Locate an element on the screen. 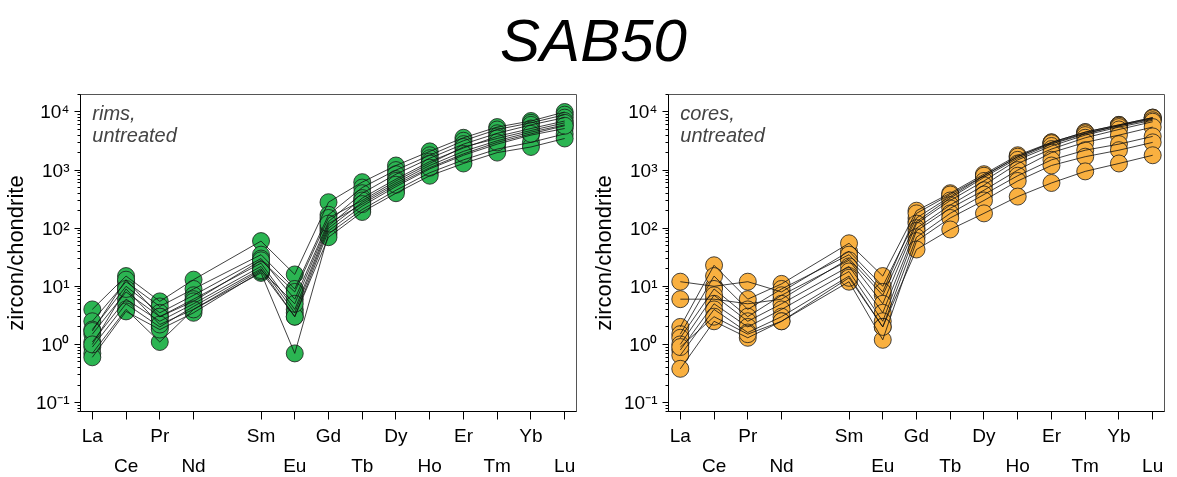 The width and height of the screenshot is (1177, 477). annotation: rims, untreated is located at coordinates (135, 123).